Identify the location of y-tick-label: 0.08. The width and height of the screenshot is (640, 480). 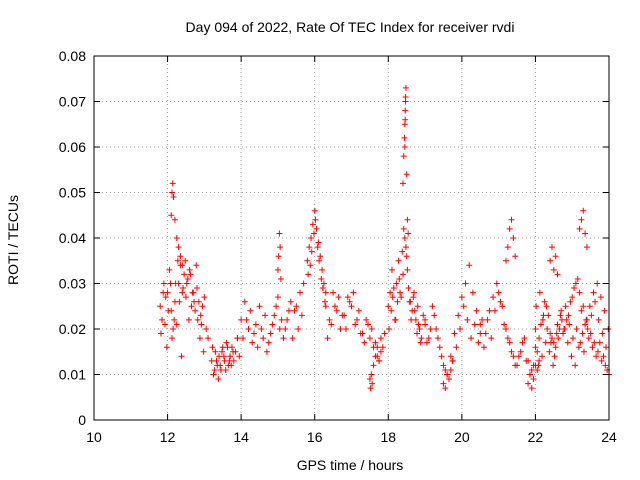
(72, 56).